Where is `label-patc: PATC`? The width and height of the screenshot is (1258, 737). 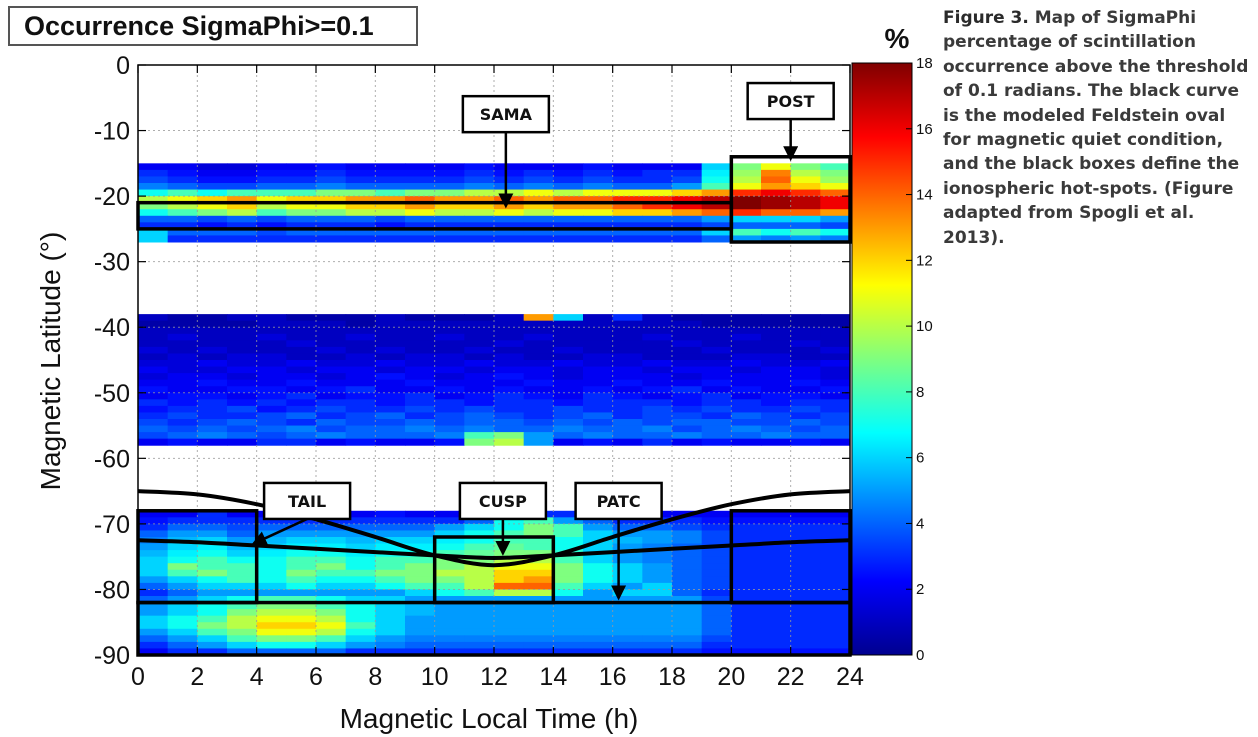 label-patc: PATC is located at coordinates (619, 501).